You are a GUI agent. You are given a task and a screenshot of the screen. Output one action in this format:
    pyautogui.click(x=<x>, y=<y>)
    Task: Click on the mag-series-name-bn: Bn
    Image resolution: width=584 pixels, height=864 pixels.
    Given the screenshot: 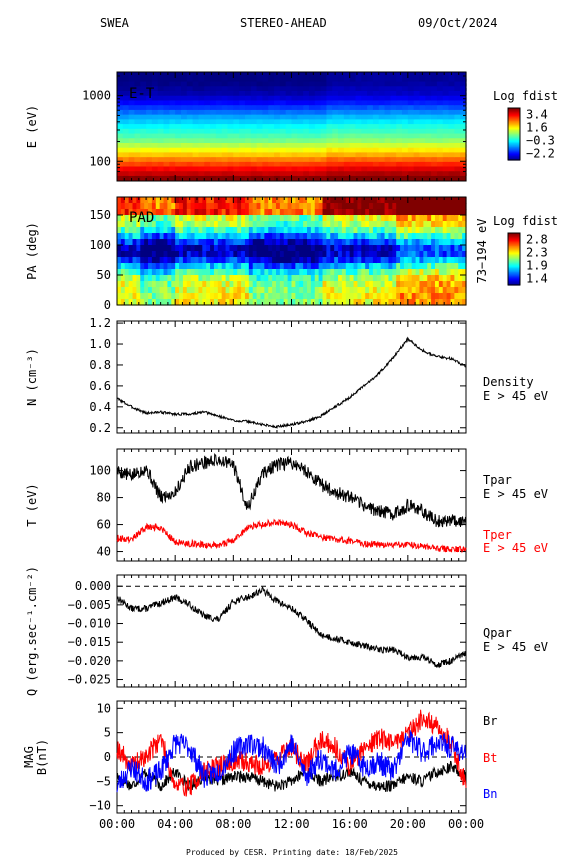 What is the action you would take?
    pyautogui.click(x=490, y=794)
    